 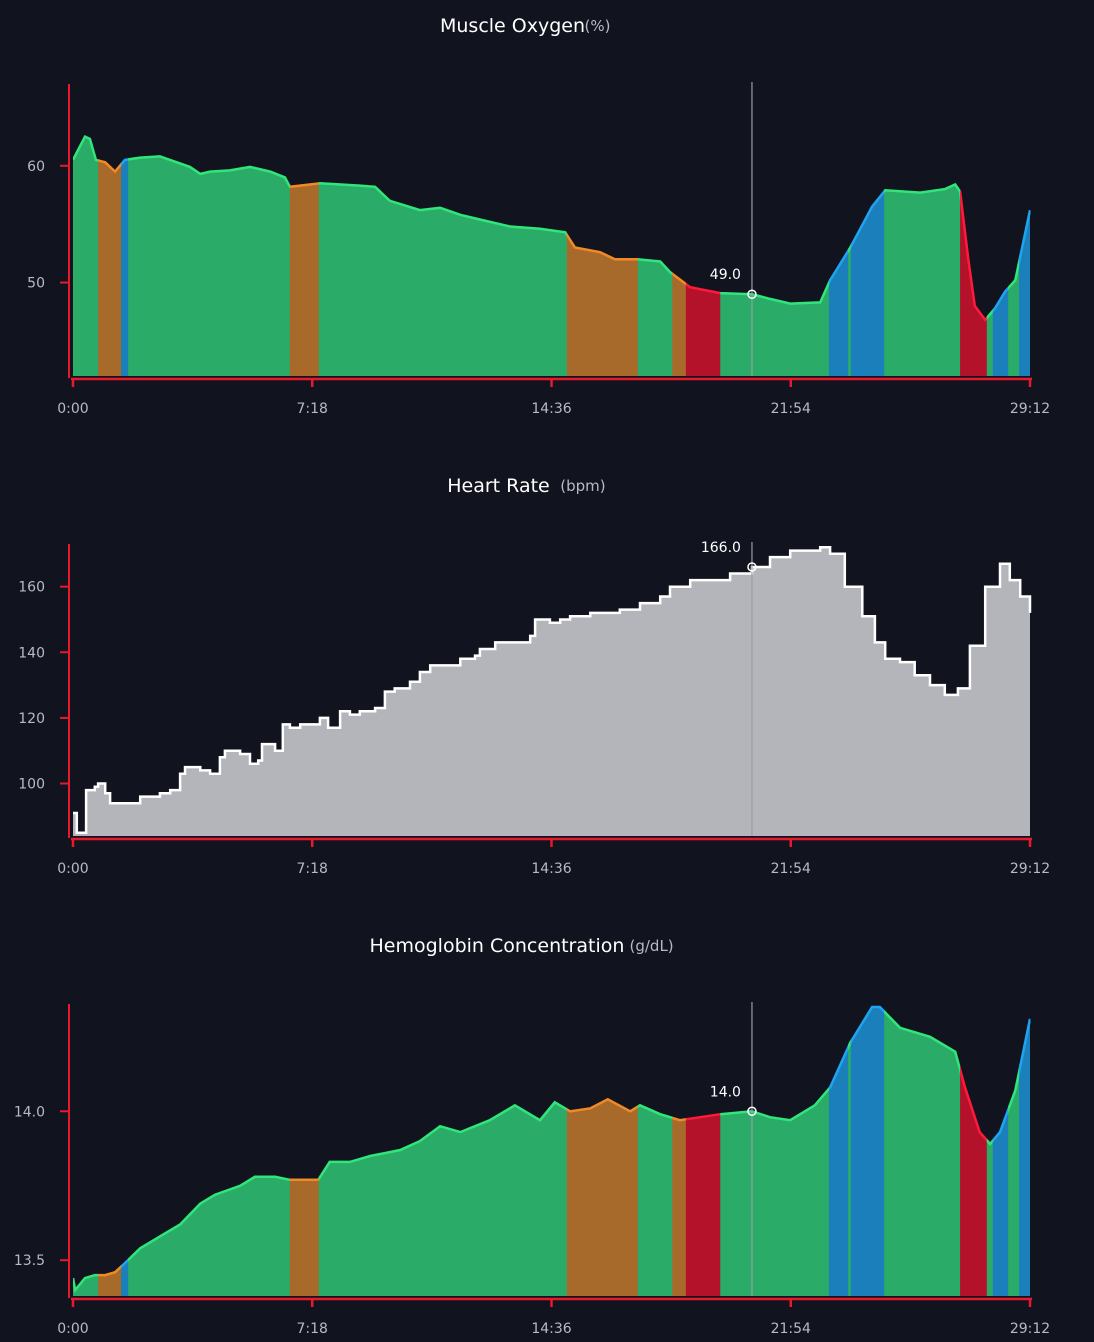 I want to click on chart-unit: (g/dL), so click(x=652, y=946).